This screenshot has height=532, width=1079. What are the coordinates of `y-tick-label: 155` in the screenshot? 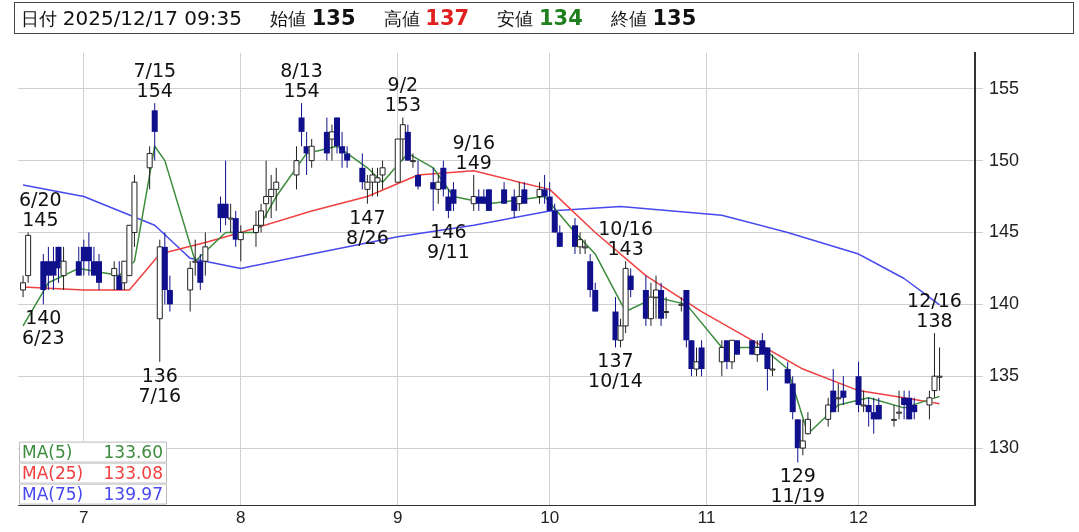 It's located at (1004, 87).